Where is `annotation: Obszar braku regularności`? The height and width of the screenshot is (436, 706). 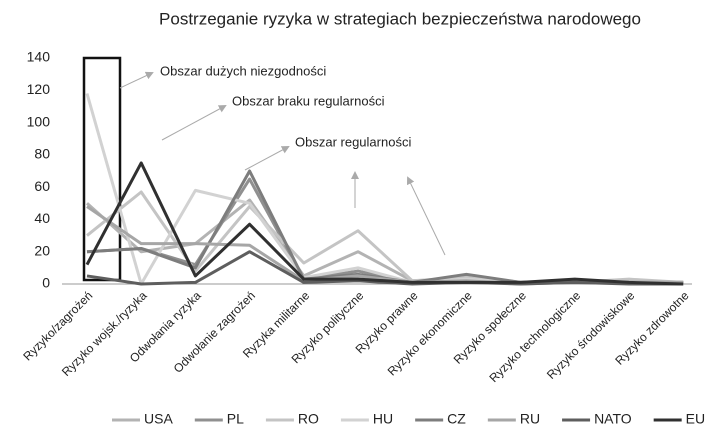
annotation: Obszar braku regularności is located at coordinates (308, 100).